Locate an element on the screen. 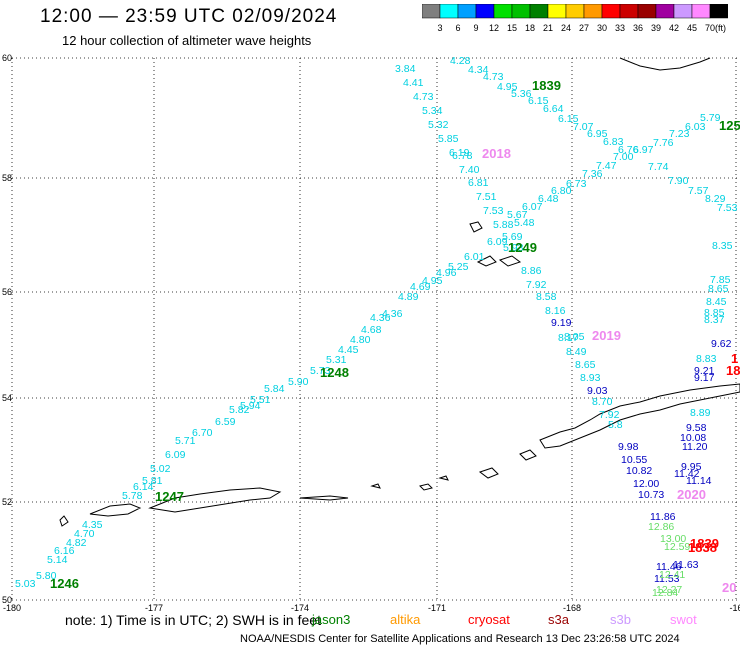  swh-label: 5.03 is located at coordinates (25, 584).